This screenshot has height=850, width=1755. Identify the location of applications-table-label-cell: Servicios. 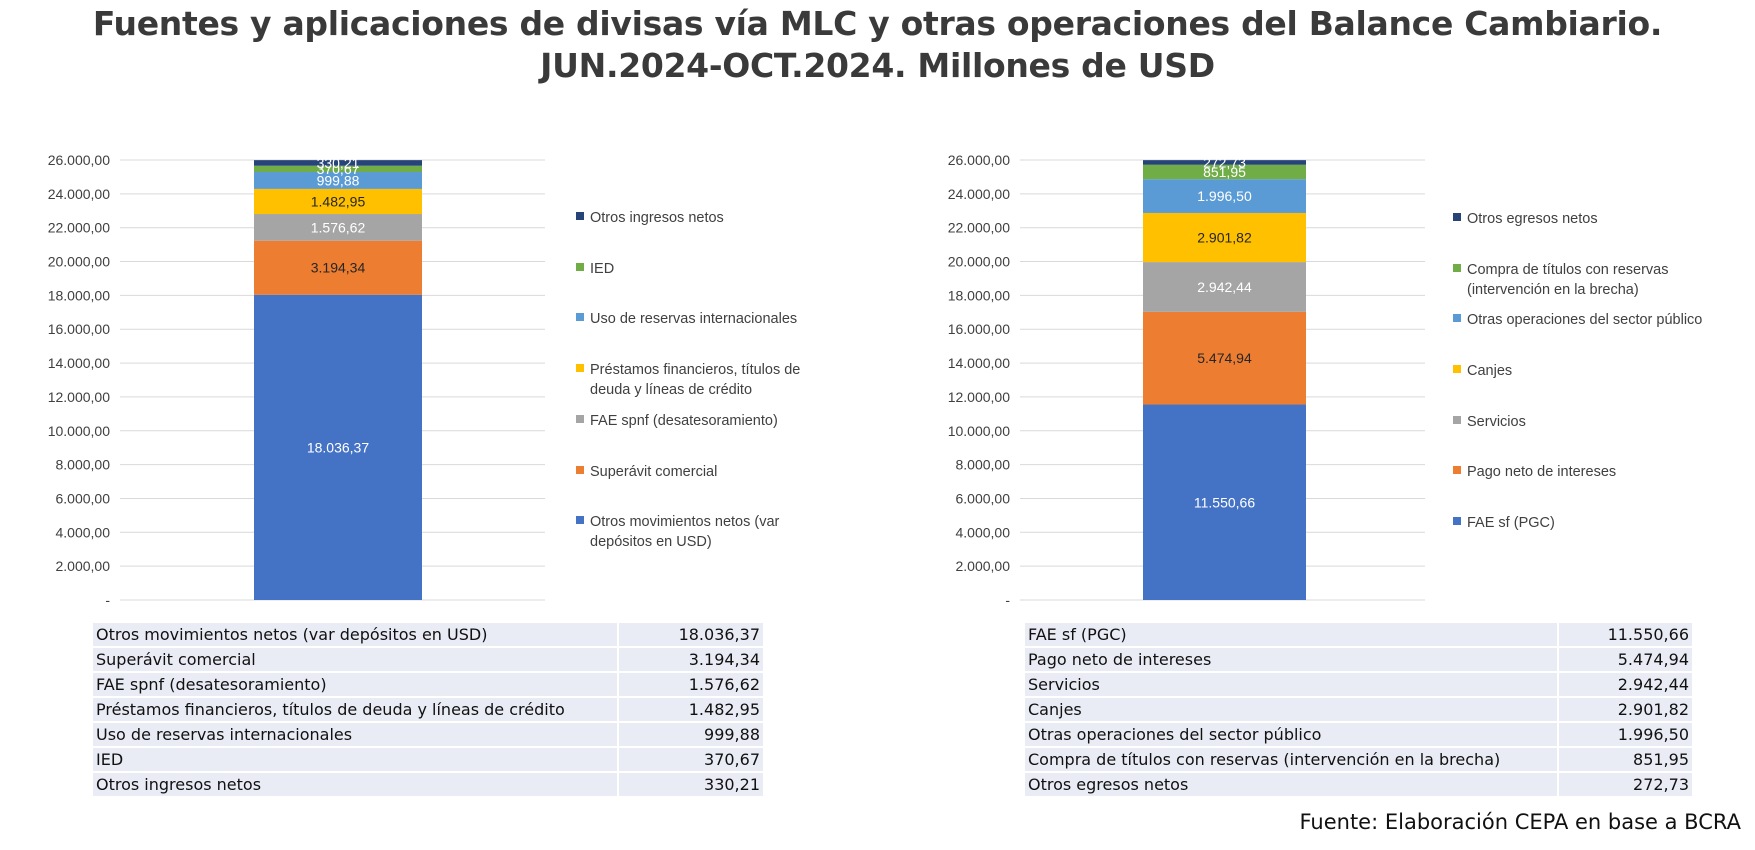
(1292, 685).